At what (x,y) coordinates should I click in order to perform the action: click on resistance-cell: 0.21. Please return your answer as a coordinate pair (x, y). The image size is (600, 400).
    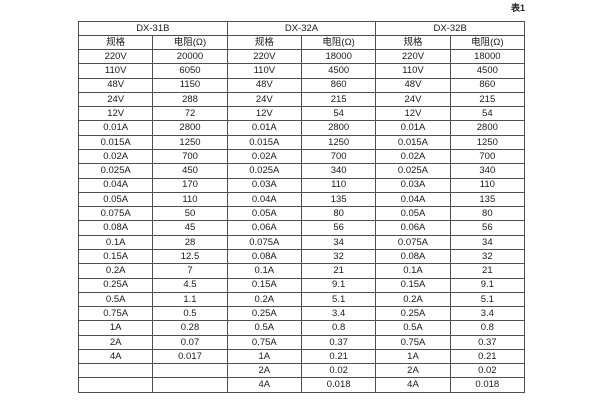
    Looking at the image, I should click on (487, 356).